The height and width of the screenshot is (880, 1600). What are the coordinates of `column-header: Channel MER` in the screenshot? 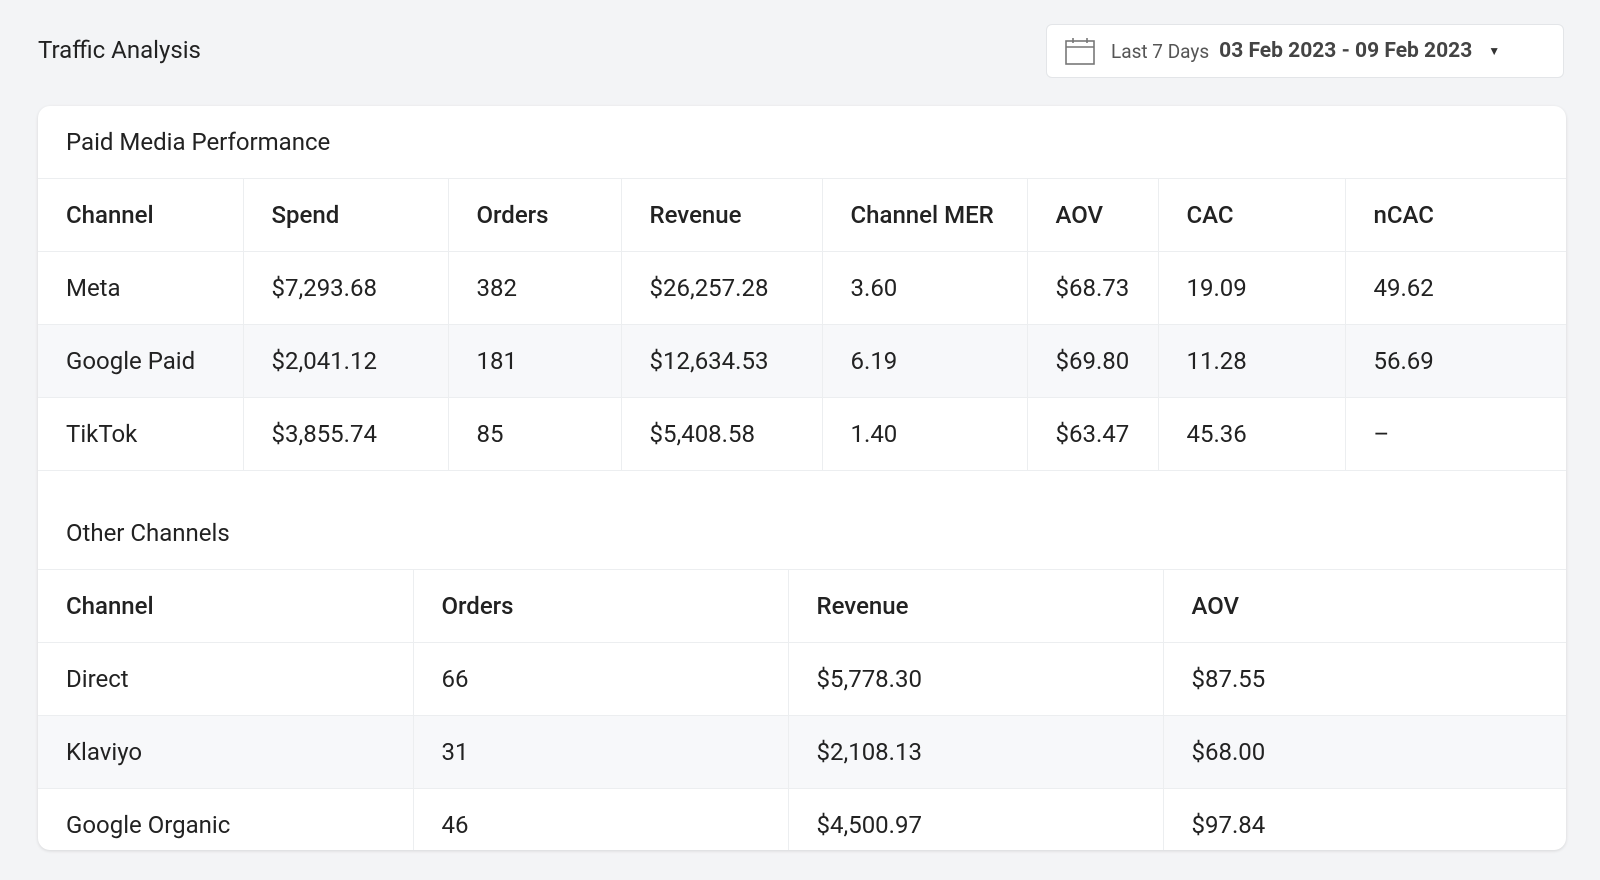 It's located at (924, 215).